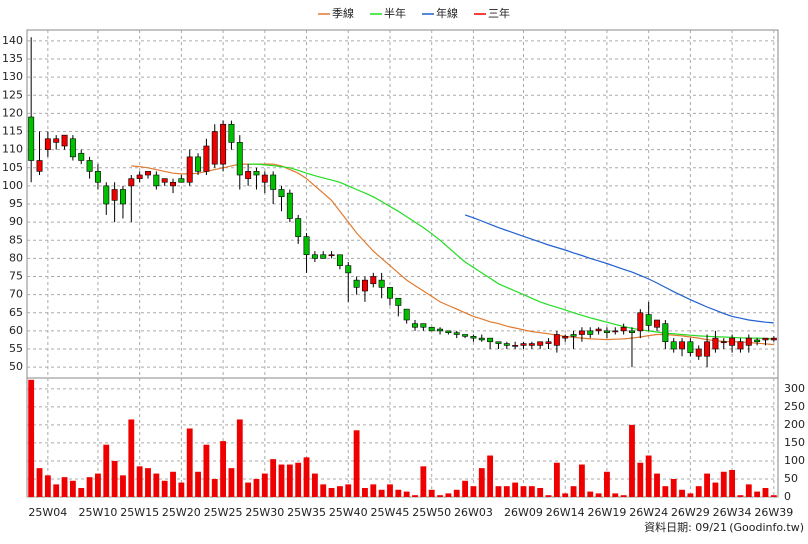  I want to click on y-tick-label: 90, so click(16, 221).